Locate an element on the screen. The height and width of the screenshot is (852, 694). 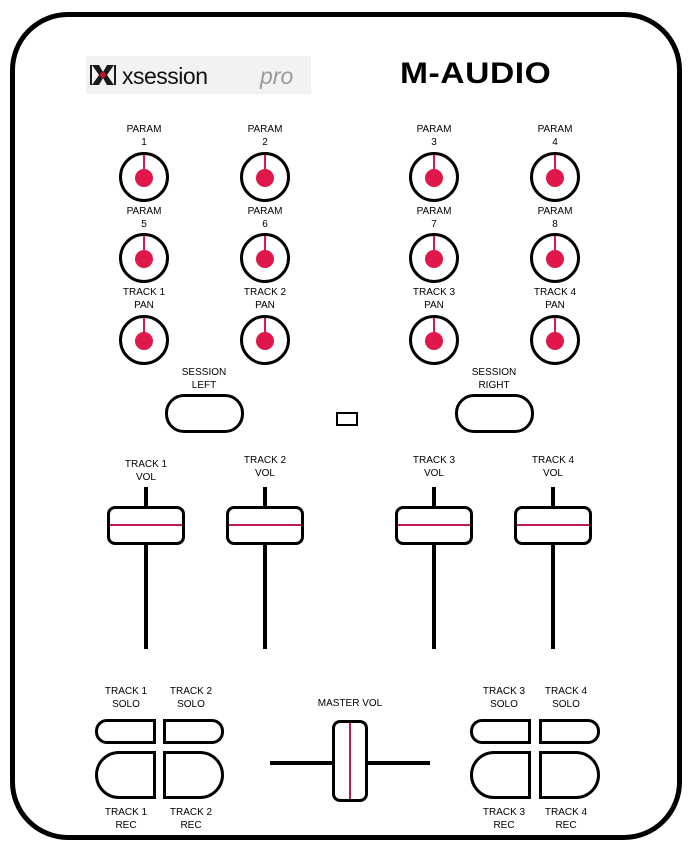
track-2-vol-fader-cap is located at coordinates (265, 525).